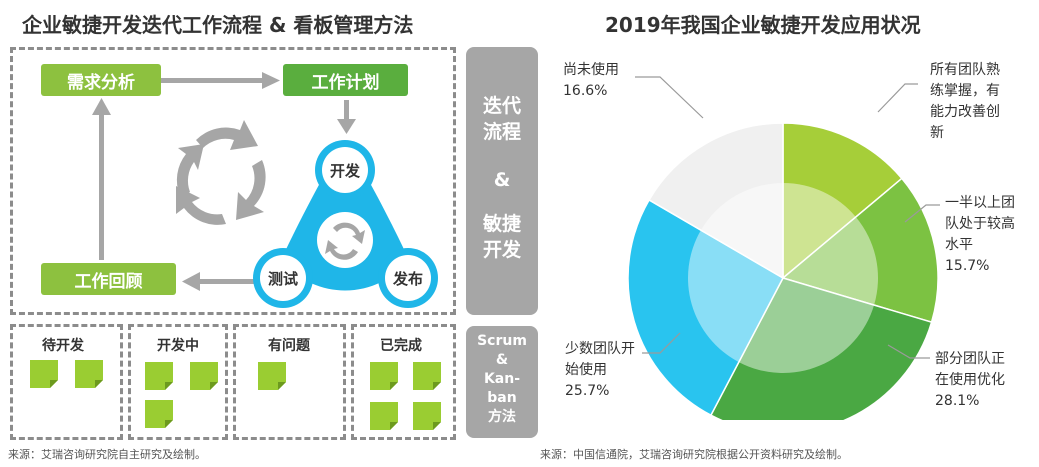 This screenshot has width=1039, height=467. I want to click on small-cycle-icon, so click(345, 241).